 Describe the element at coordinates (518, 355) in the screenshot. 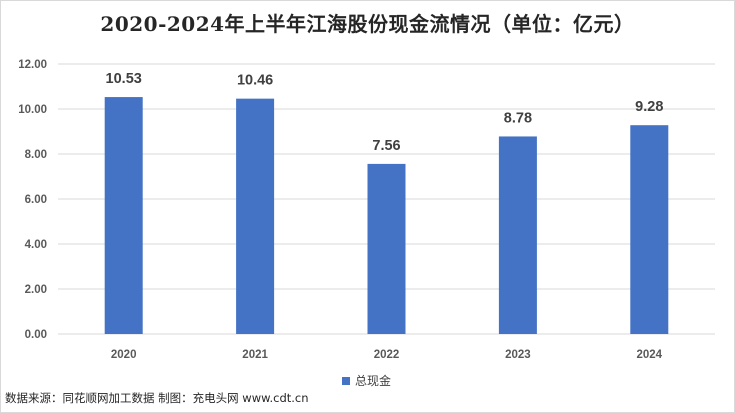

I see `x-tick-label: 2023` at that location.